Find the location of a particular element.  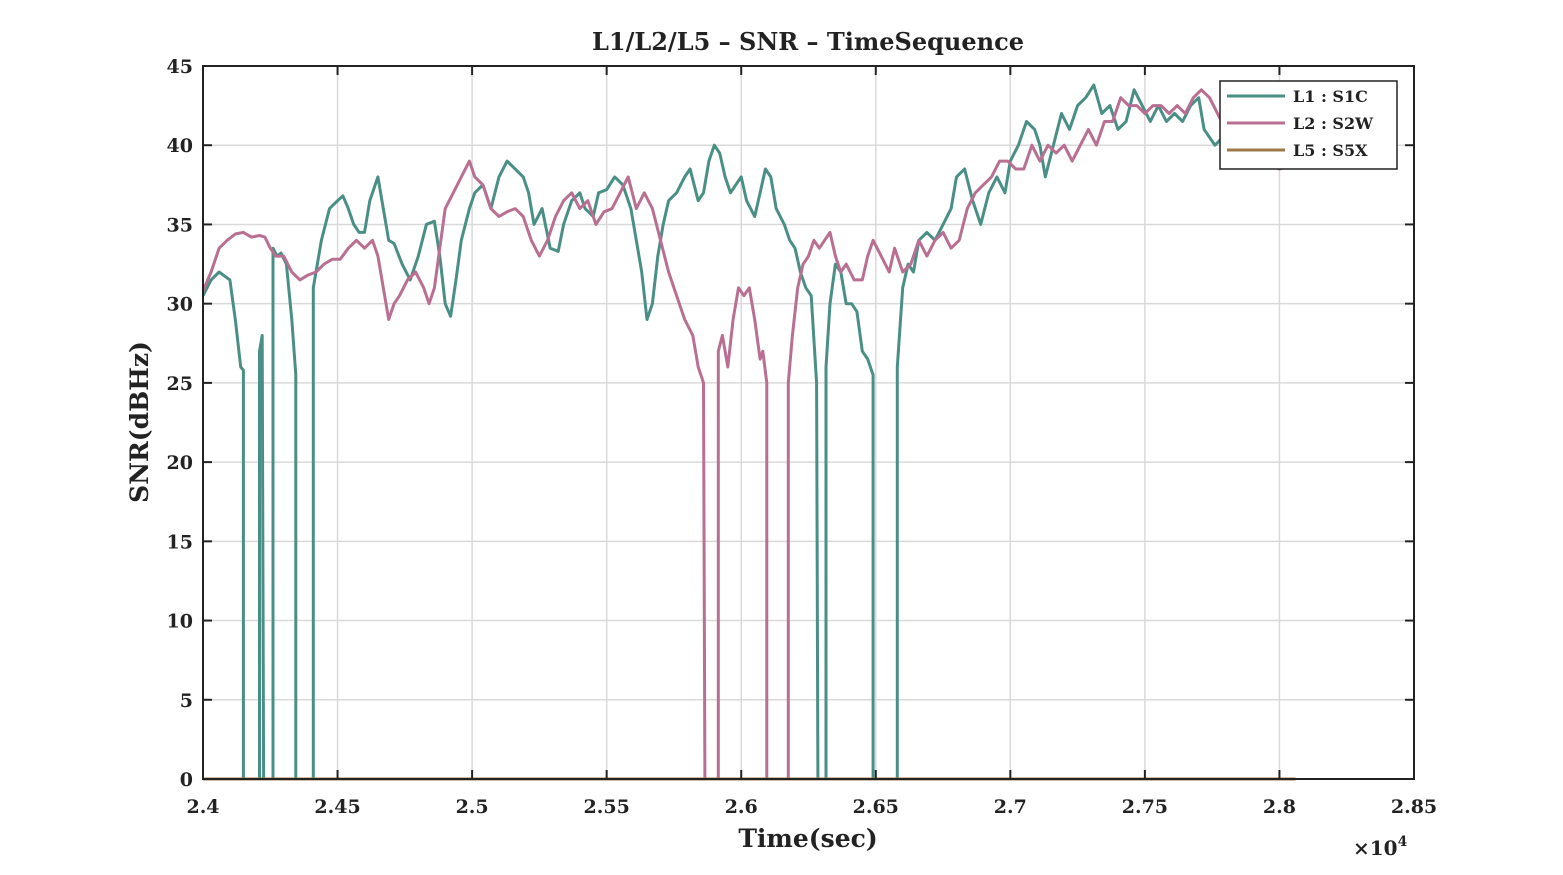

x-axis-multiplier-exponent: 4 is located at coordinates (1403, 842).